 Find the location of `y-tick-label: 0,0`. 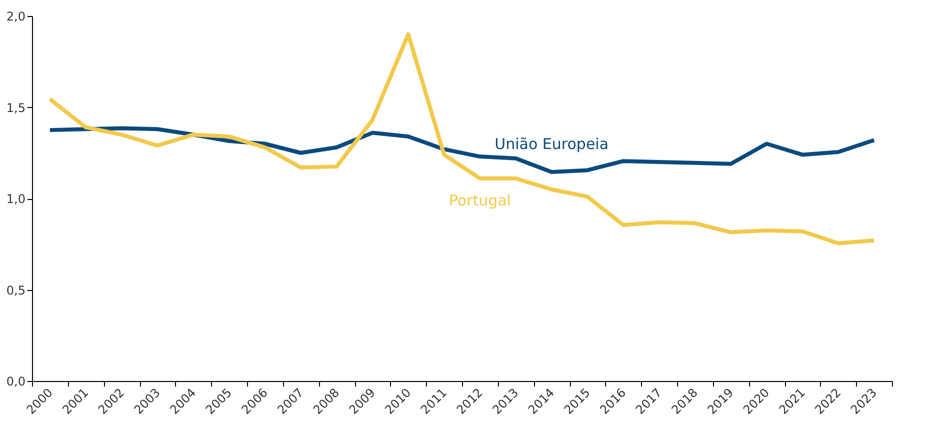

y-tick-label: 0,0 is located at coordinates (16, 381).